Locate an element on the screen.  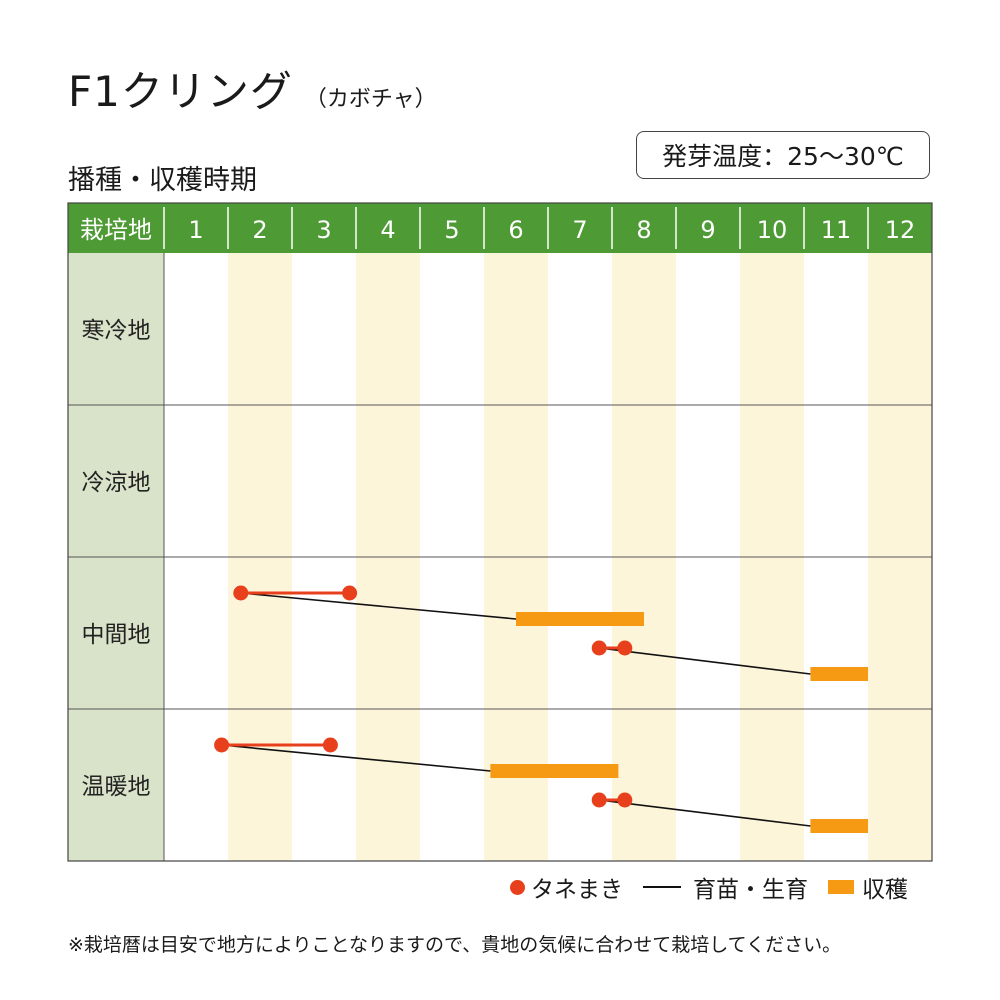
month-label: 8 is located at coordinates (643, 230).